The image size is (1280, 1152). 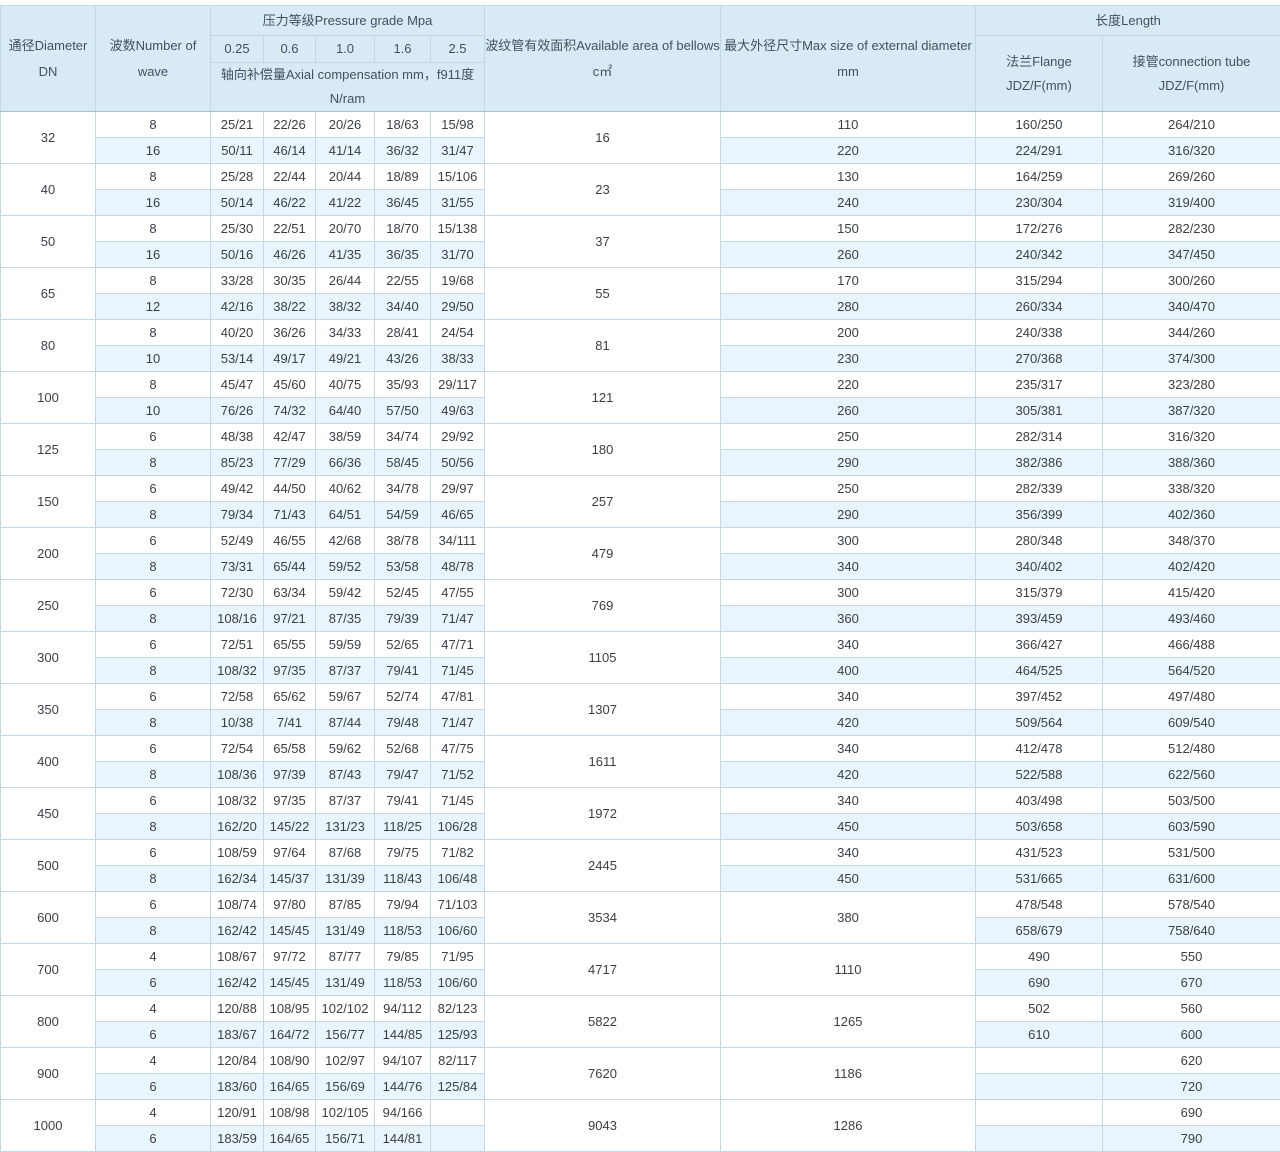 I want to click on axial-compensation-cell: 87/44, so click(x=345, y=723).